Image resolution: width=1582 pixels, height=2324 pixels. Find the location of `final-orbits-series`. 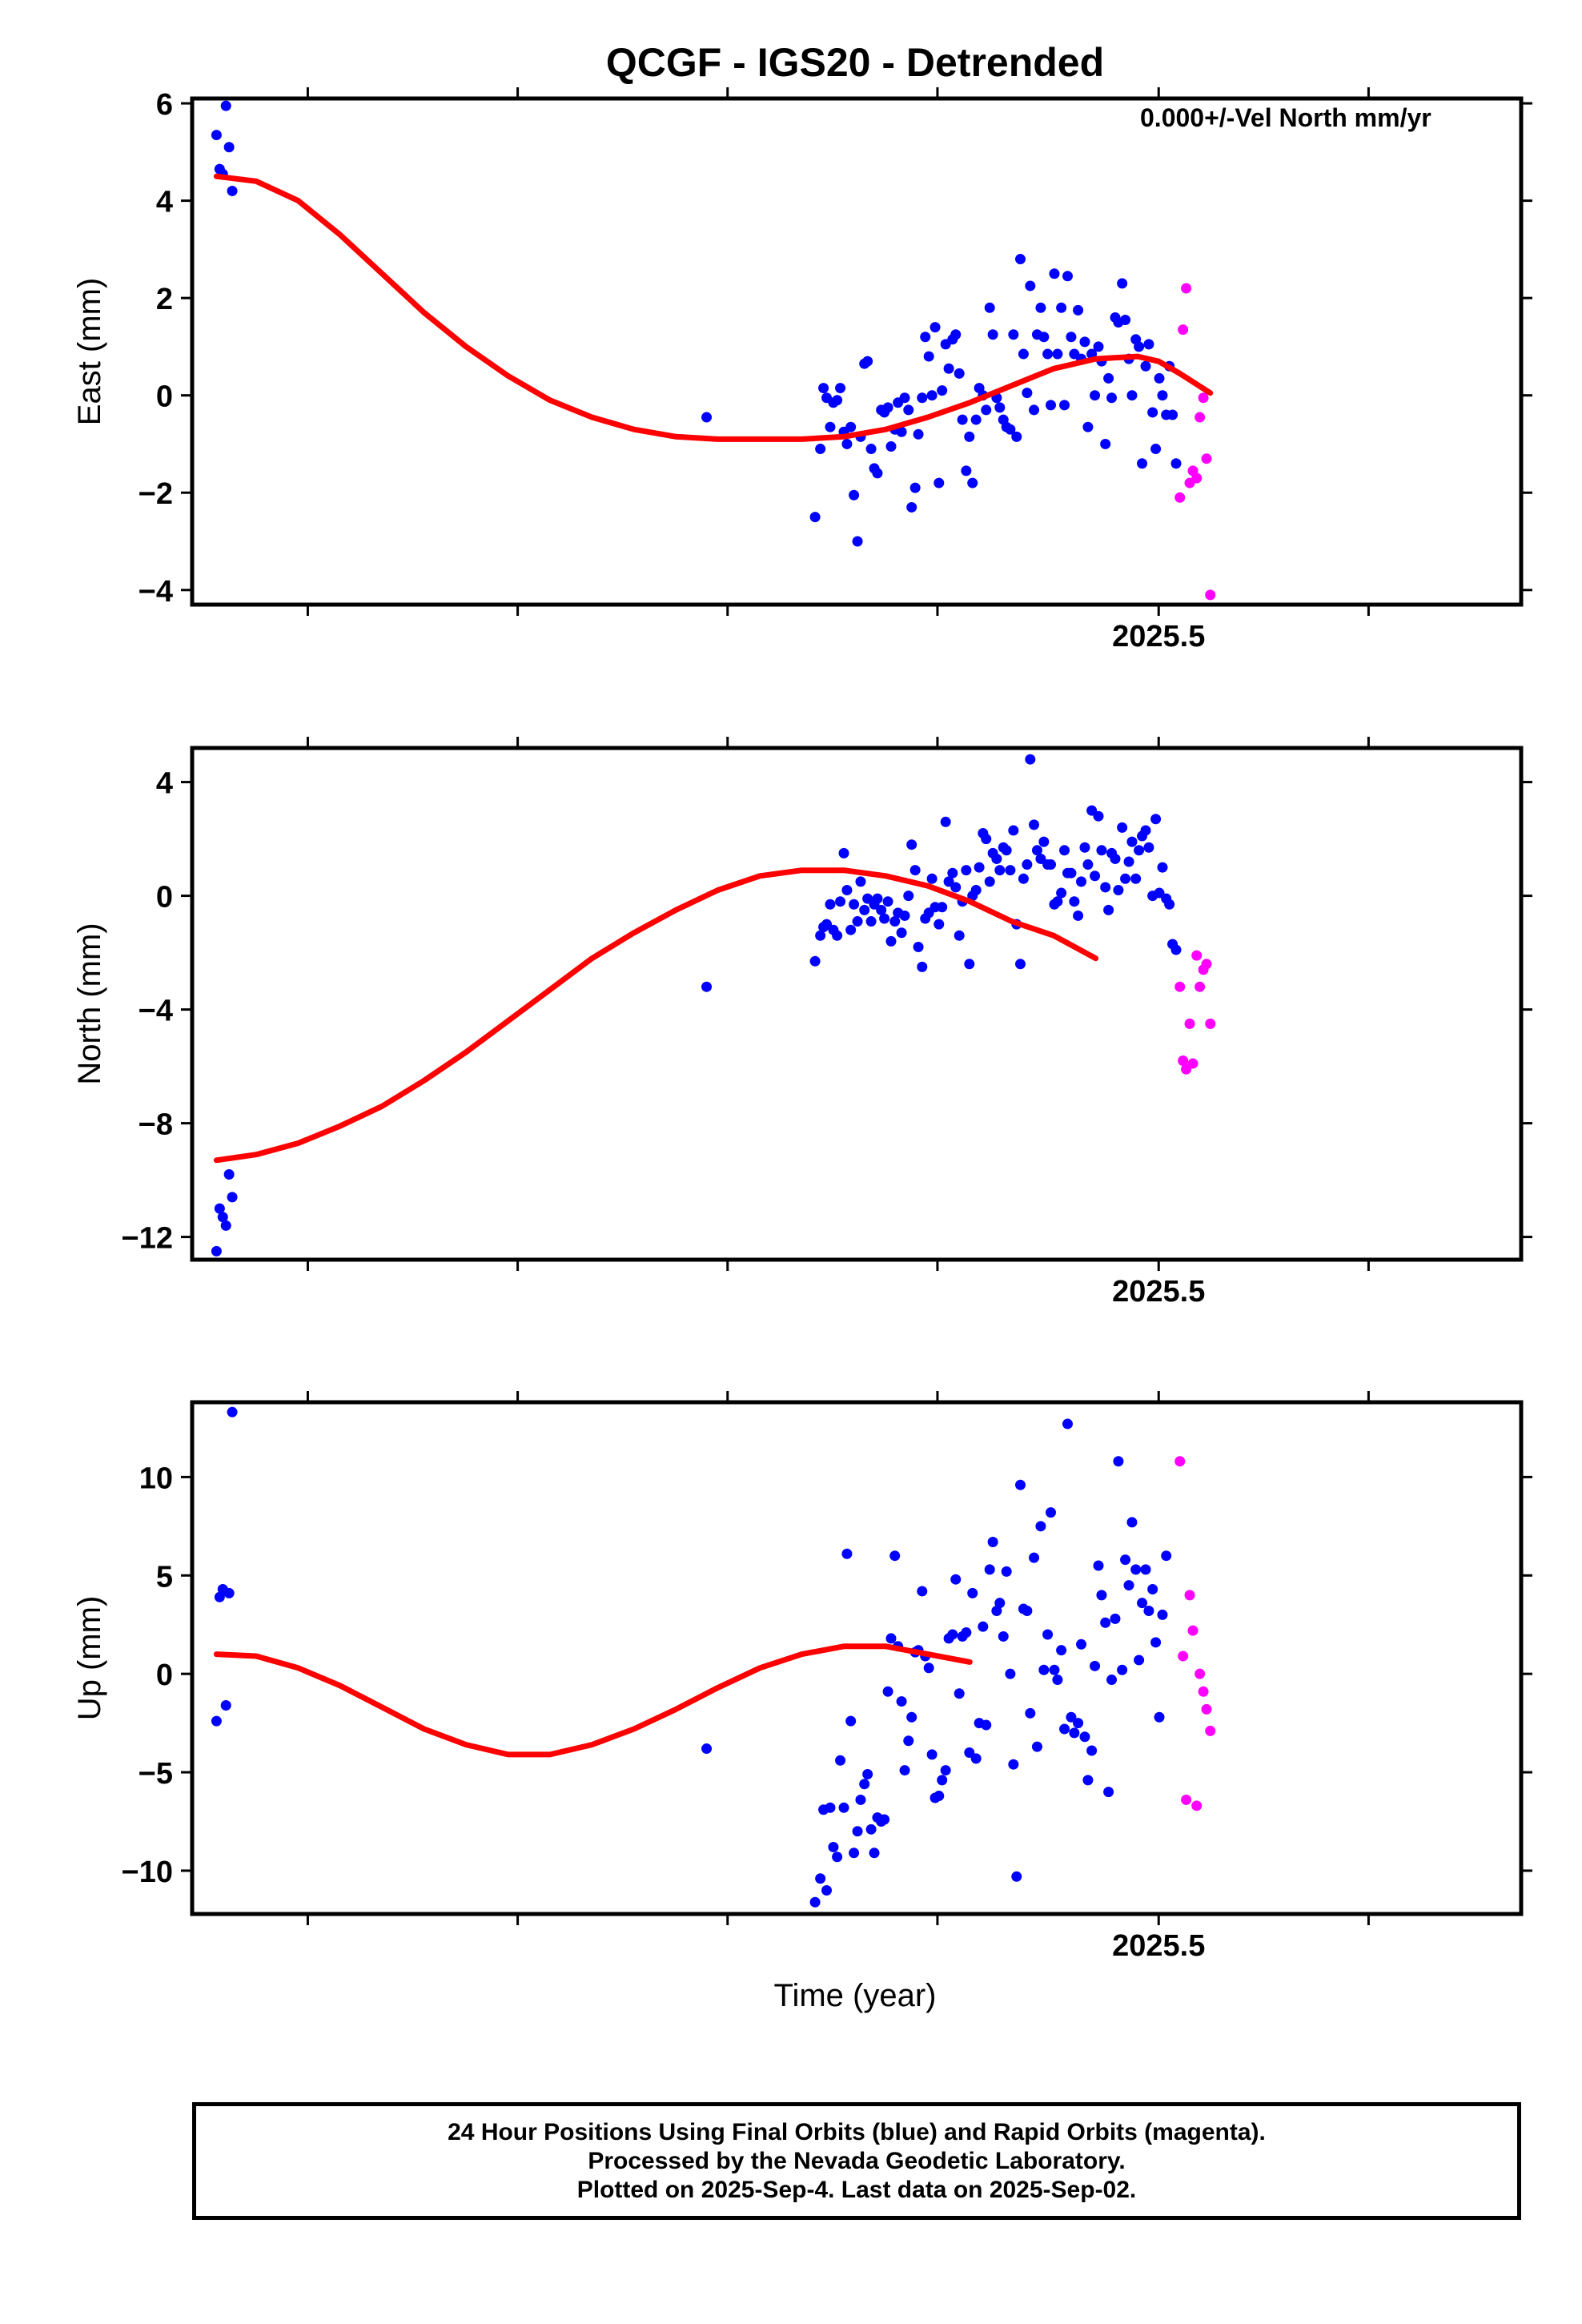

final-orbits-series is located at coordinates (697, 323).